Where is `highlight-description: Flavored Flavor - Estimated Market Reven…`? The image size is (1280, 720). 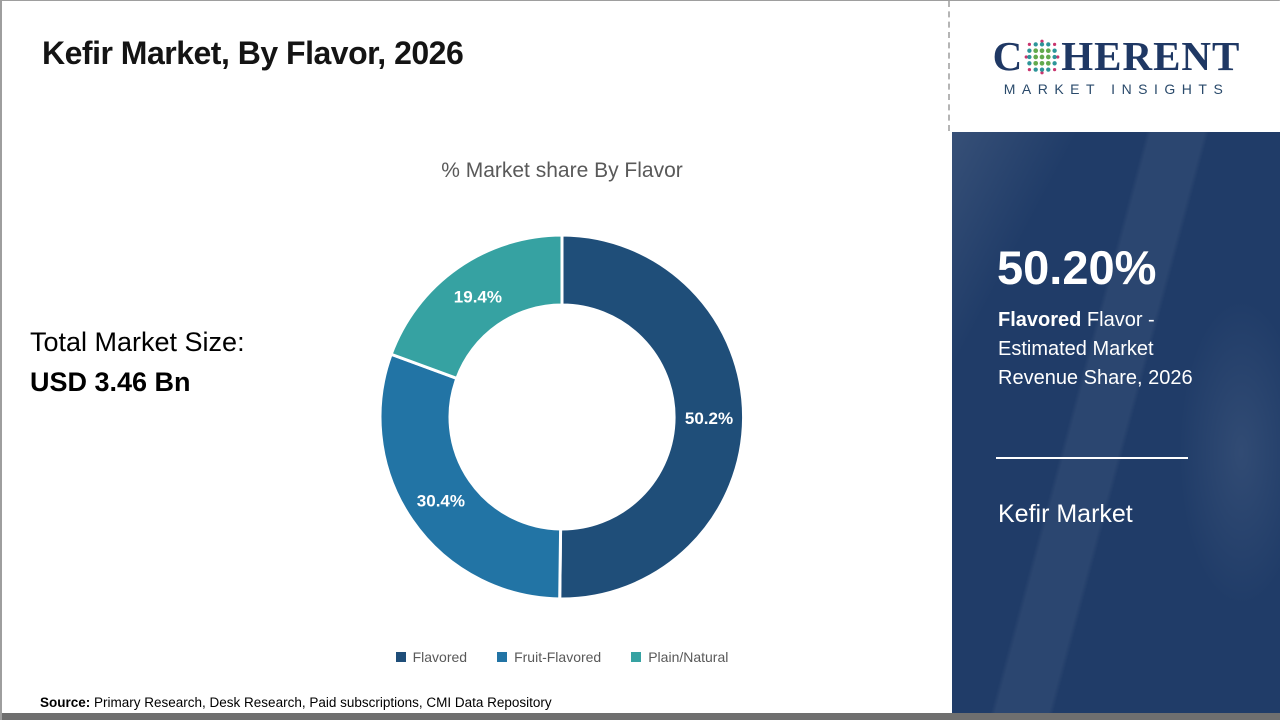 highlight-description: Flavored Flavor - Estimated Market Reven… is located at coordinates (1107, 349).